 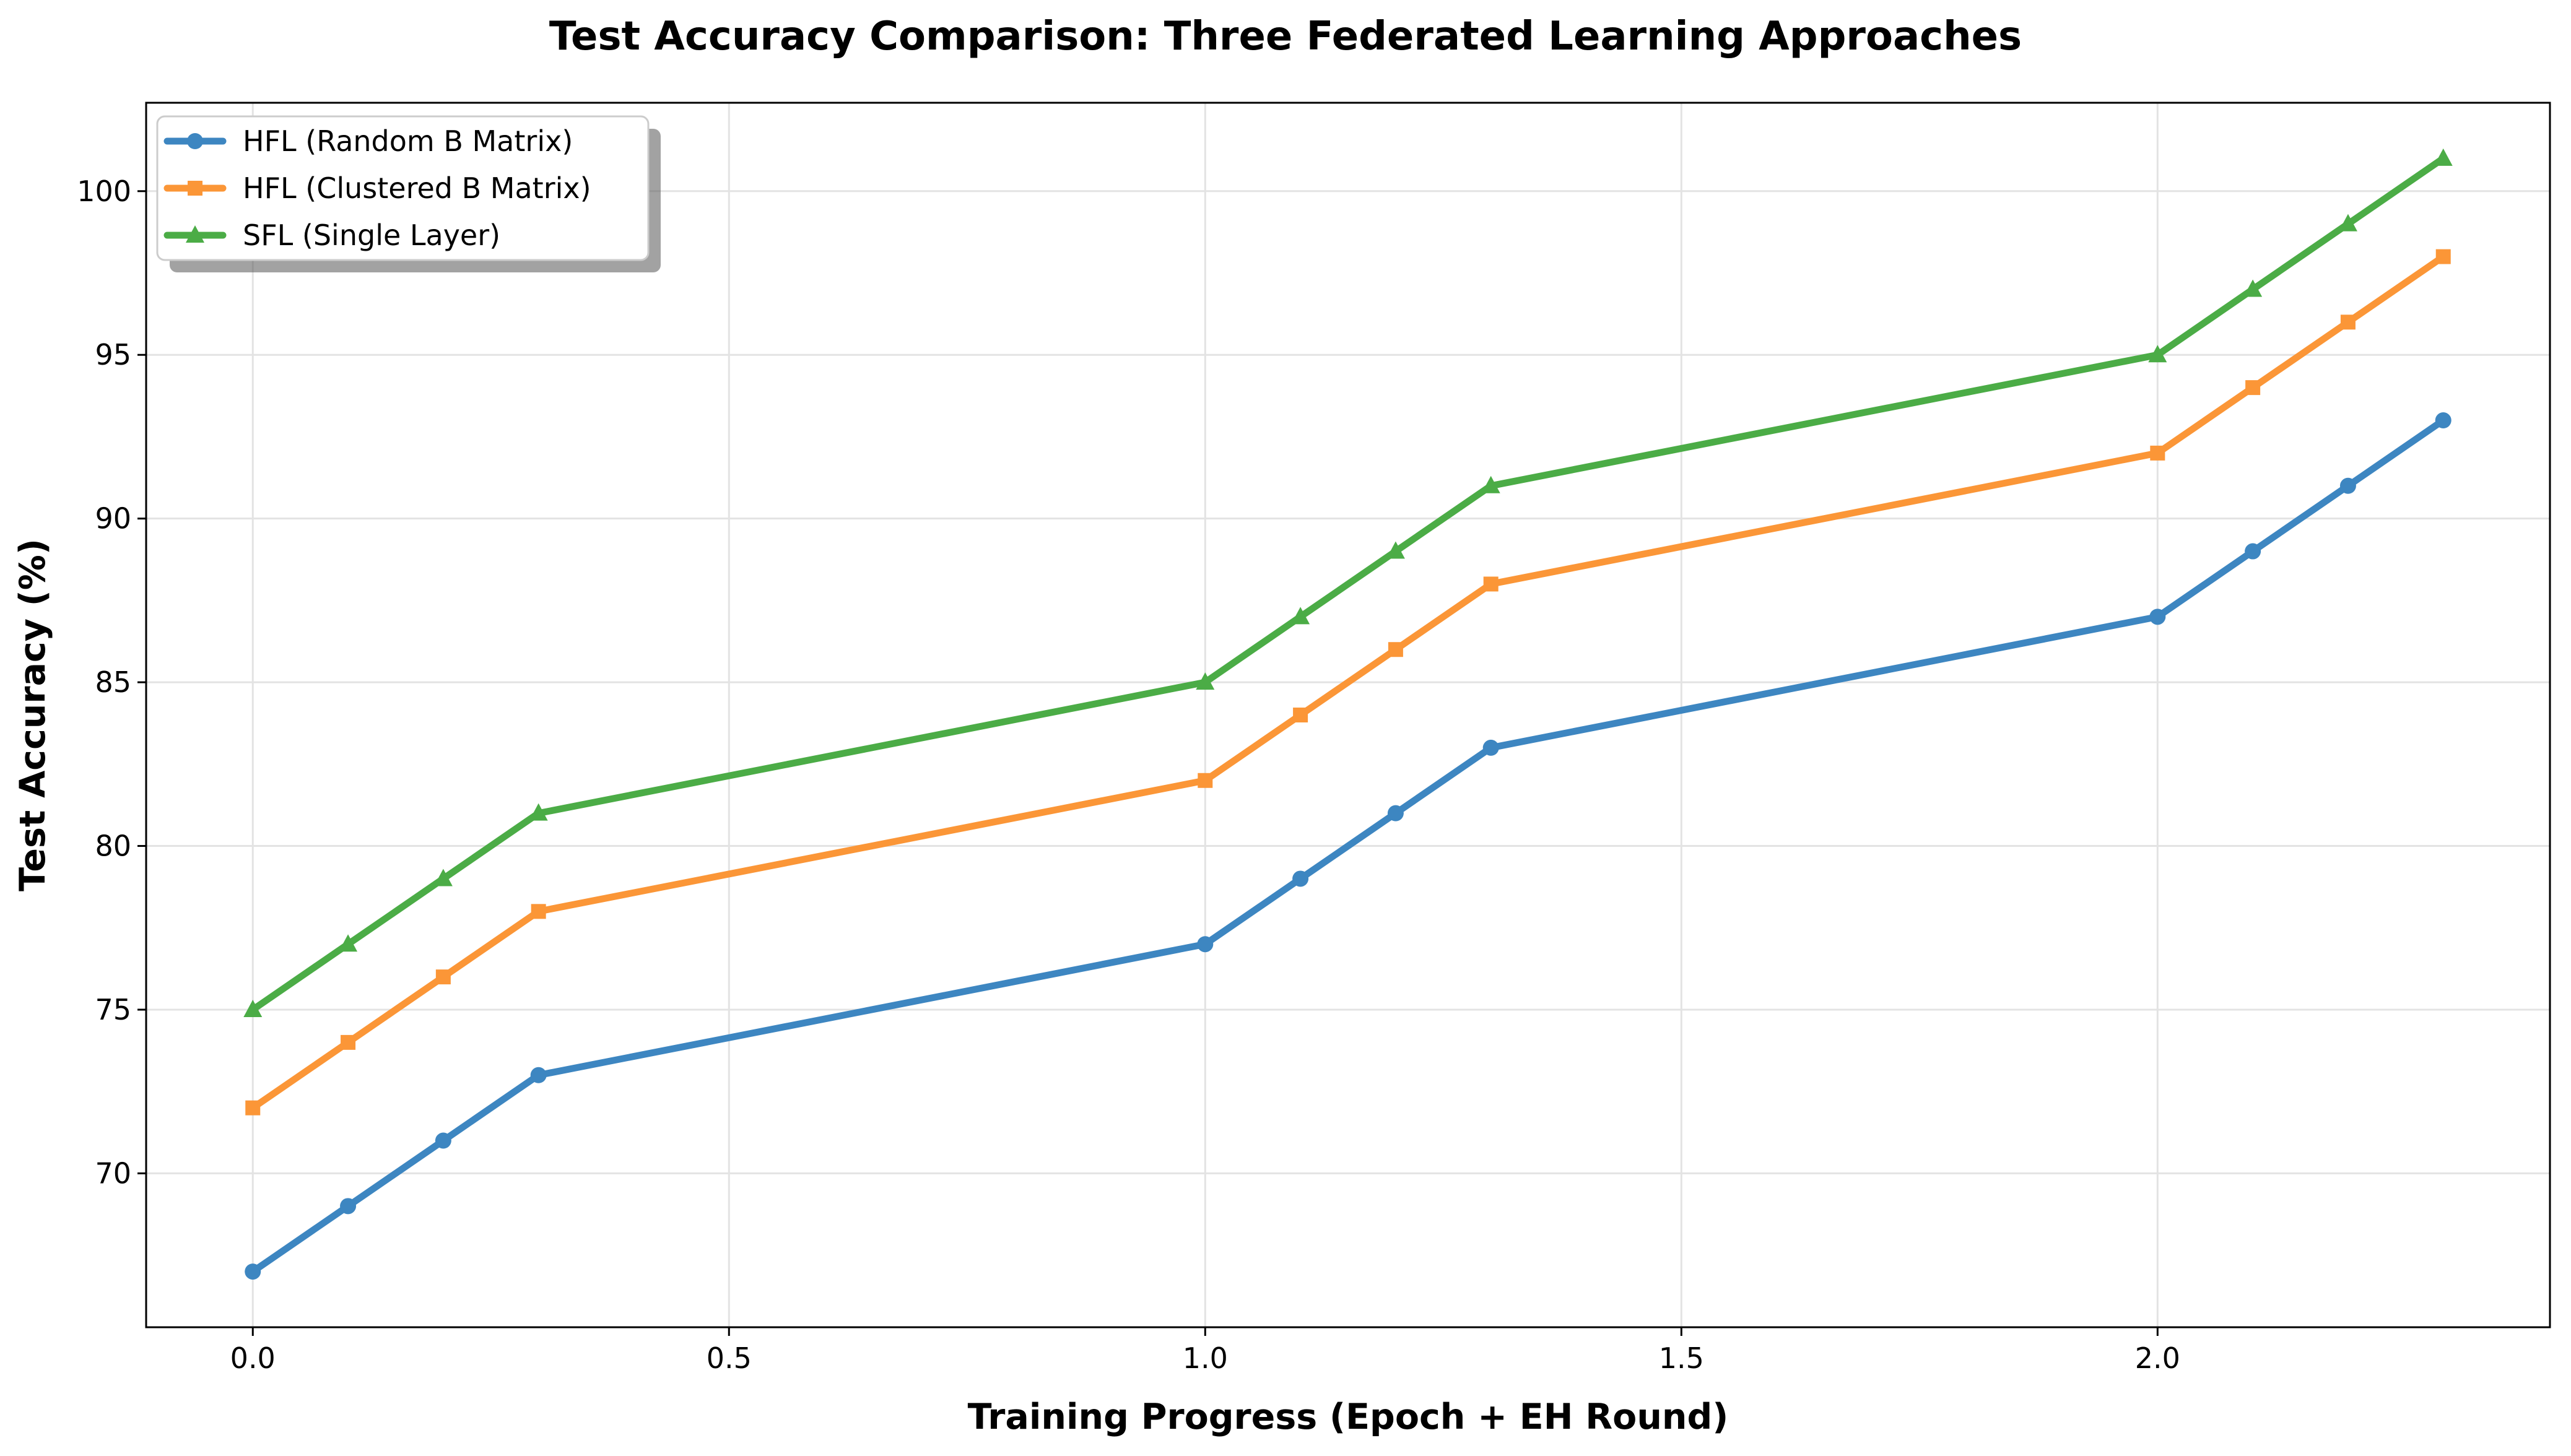 What do you see at coordinates (1348, 1417) in the screenshot?
I see `x-axis-label: Training Progress (Epoch + EH Round)` at bounding box center [1348, 1417].